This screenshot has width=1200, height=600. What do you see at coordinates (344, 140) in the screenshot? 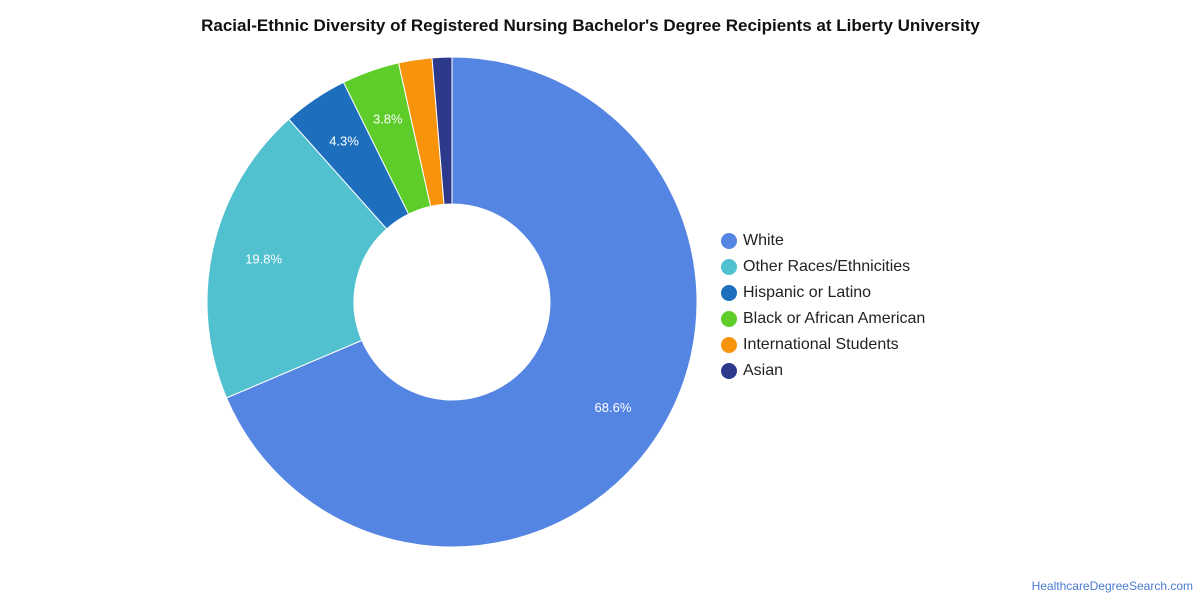
I see `data-label-hispanic-or-latino: 4.3%` at bounding box center [344, 140].